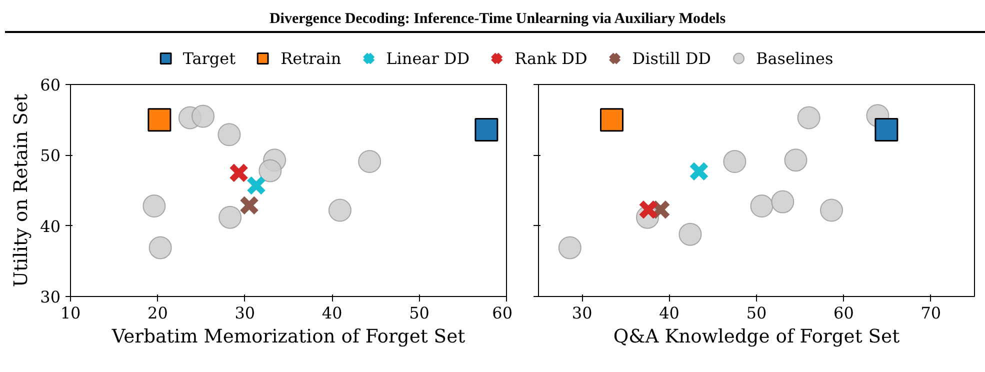 The height and width of the screenshot is (372, 985). I want to click on legend-label: Distill DD, so click(671, 58).